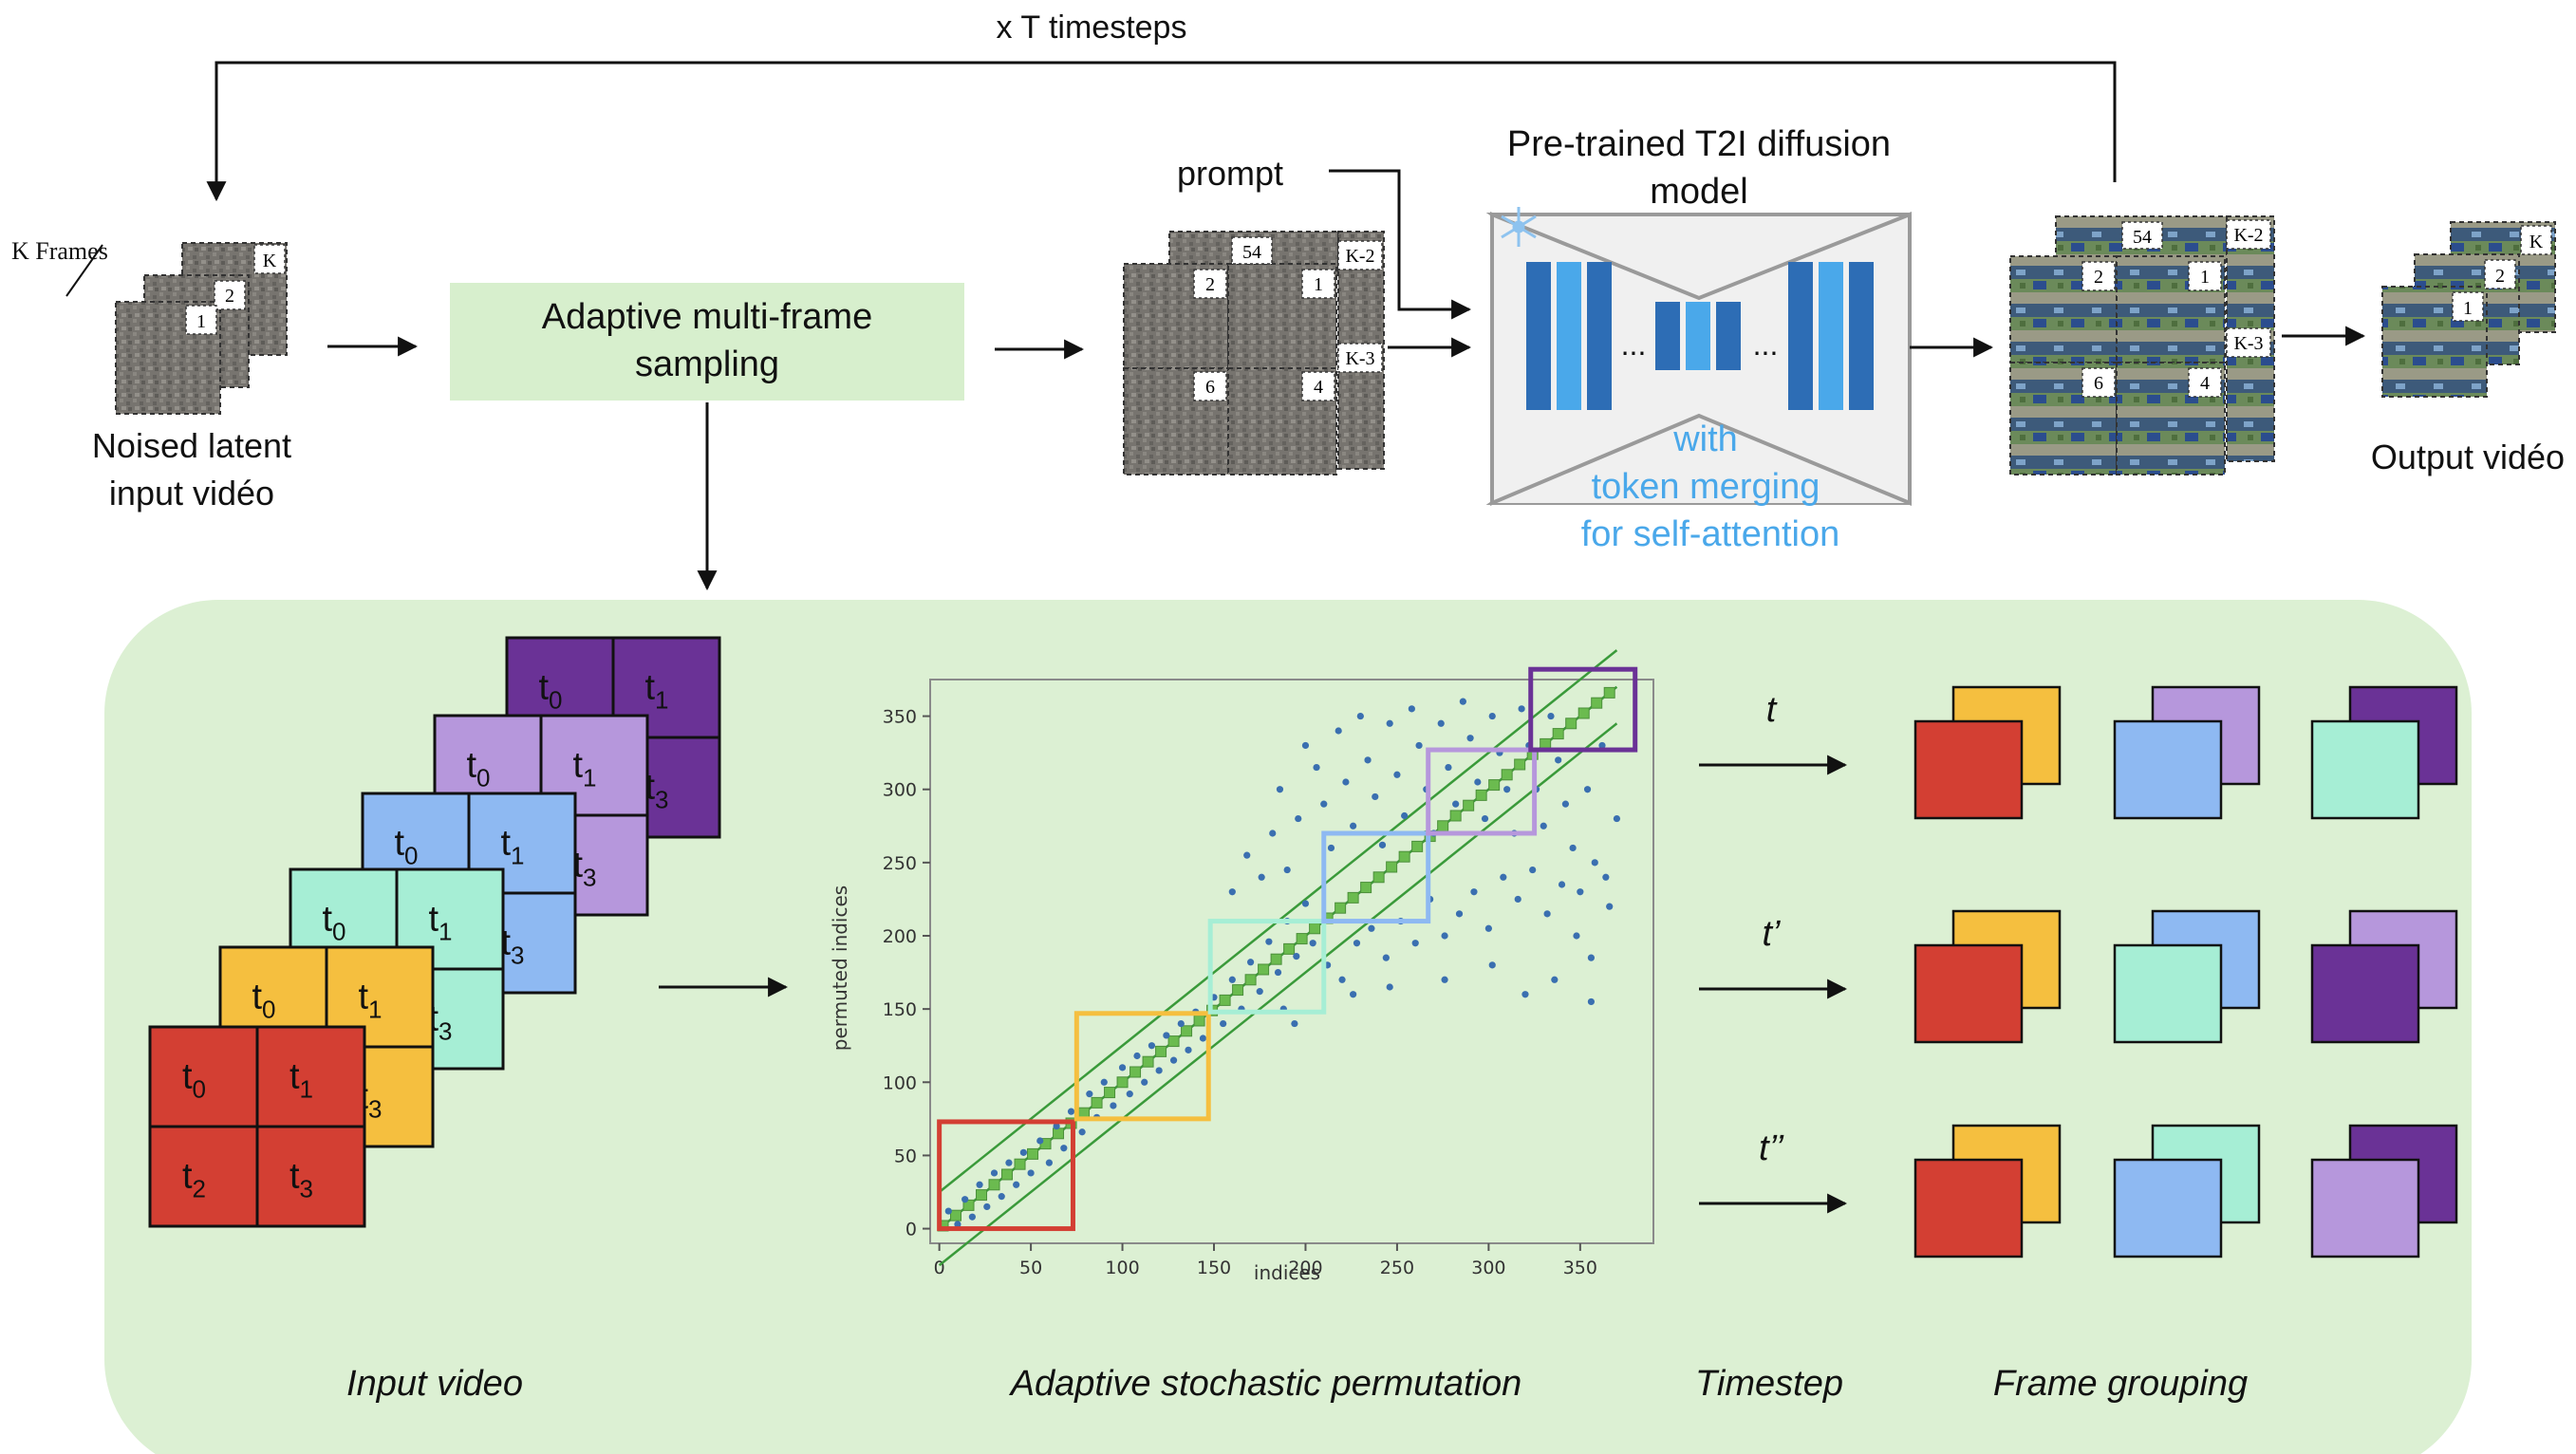  What do you see at coordinates (2536, 240) in the screenshot?
I see `output-badge-k` at bounding box center [2536, 240].